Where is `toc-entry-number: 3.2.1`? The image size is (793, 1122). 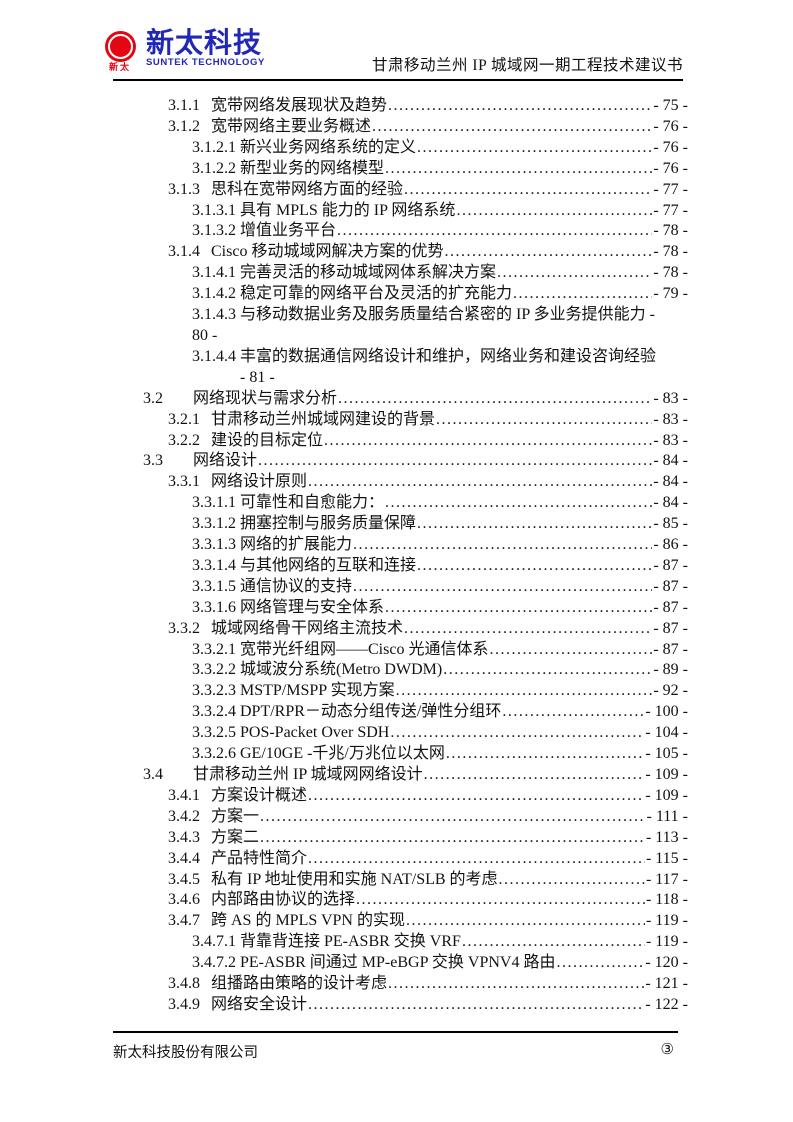 toc-entry-number: 3.2.1 is located at coordinates (184, 419).